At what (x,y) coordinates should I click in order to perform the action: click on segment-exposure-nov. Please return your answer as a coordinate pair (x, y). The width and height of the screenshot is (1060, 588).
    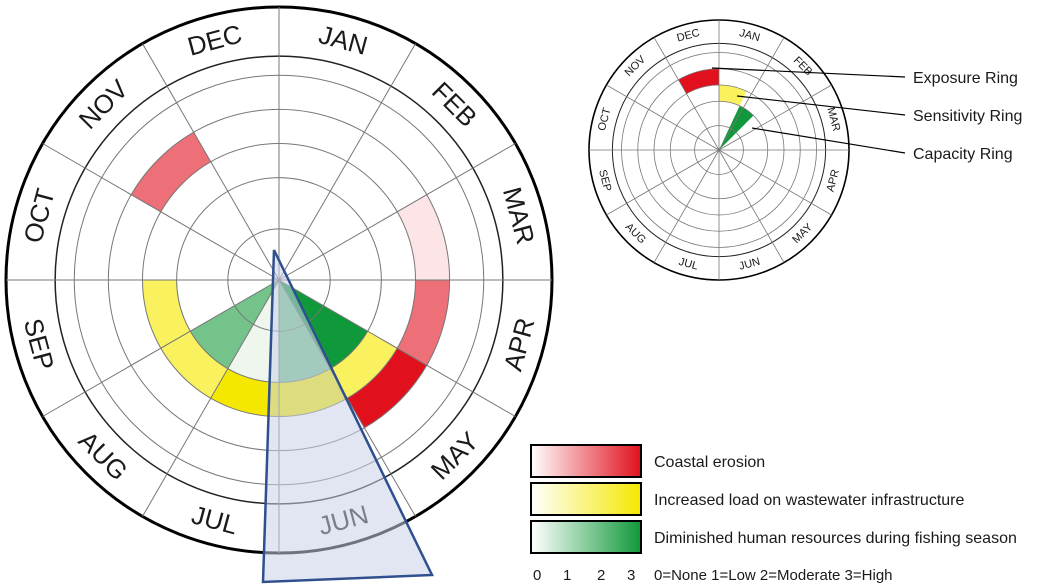
    Looking at the image, I should click on (171, 172).